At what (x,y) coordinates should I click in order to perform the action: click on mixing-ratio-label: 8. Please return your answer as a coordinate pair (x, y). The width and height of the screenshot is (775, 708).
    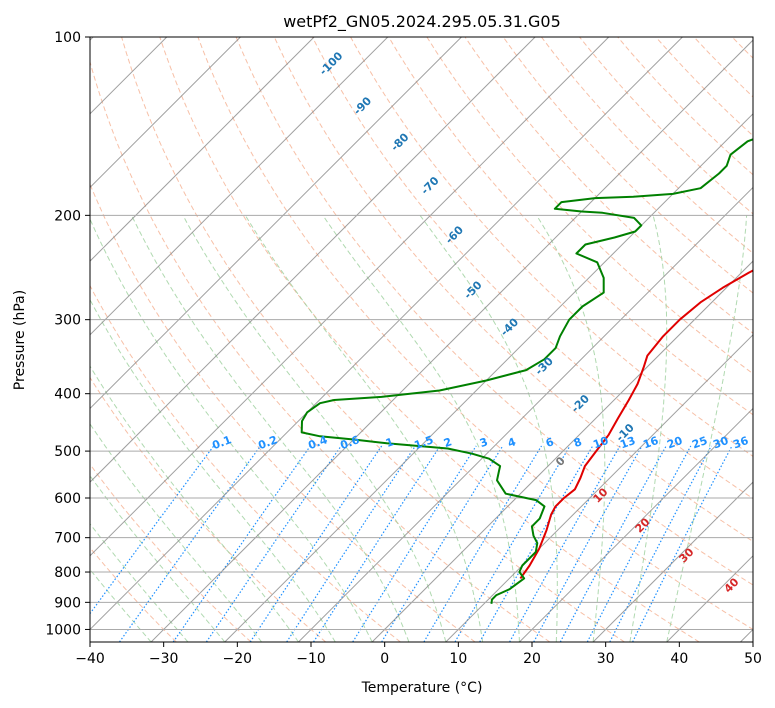
    Looking at the image, I should click on (578, 442).